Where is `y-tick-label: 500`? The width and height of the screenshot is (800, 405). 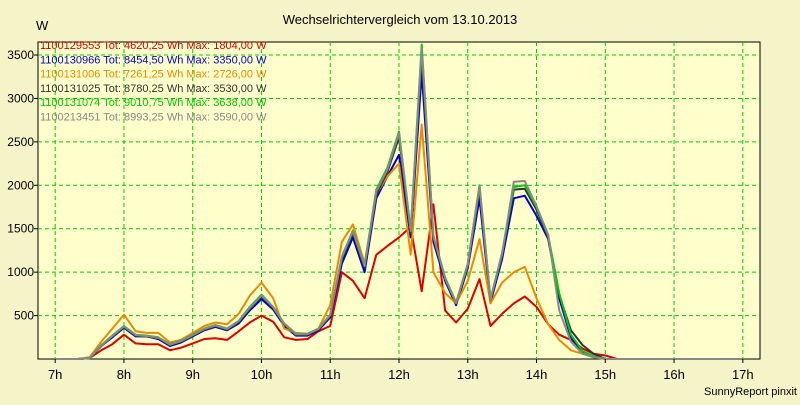 y-tick-label: 500 is located at coordinates (24, 316).